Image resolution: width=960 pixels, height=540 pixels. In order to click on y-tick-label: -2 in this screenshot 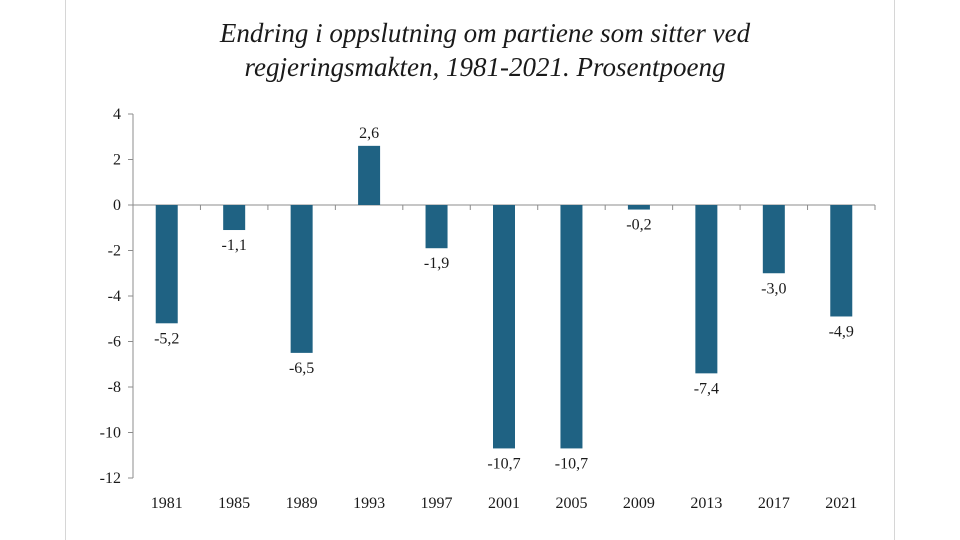, I will do `click(114, 251)`.